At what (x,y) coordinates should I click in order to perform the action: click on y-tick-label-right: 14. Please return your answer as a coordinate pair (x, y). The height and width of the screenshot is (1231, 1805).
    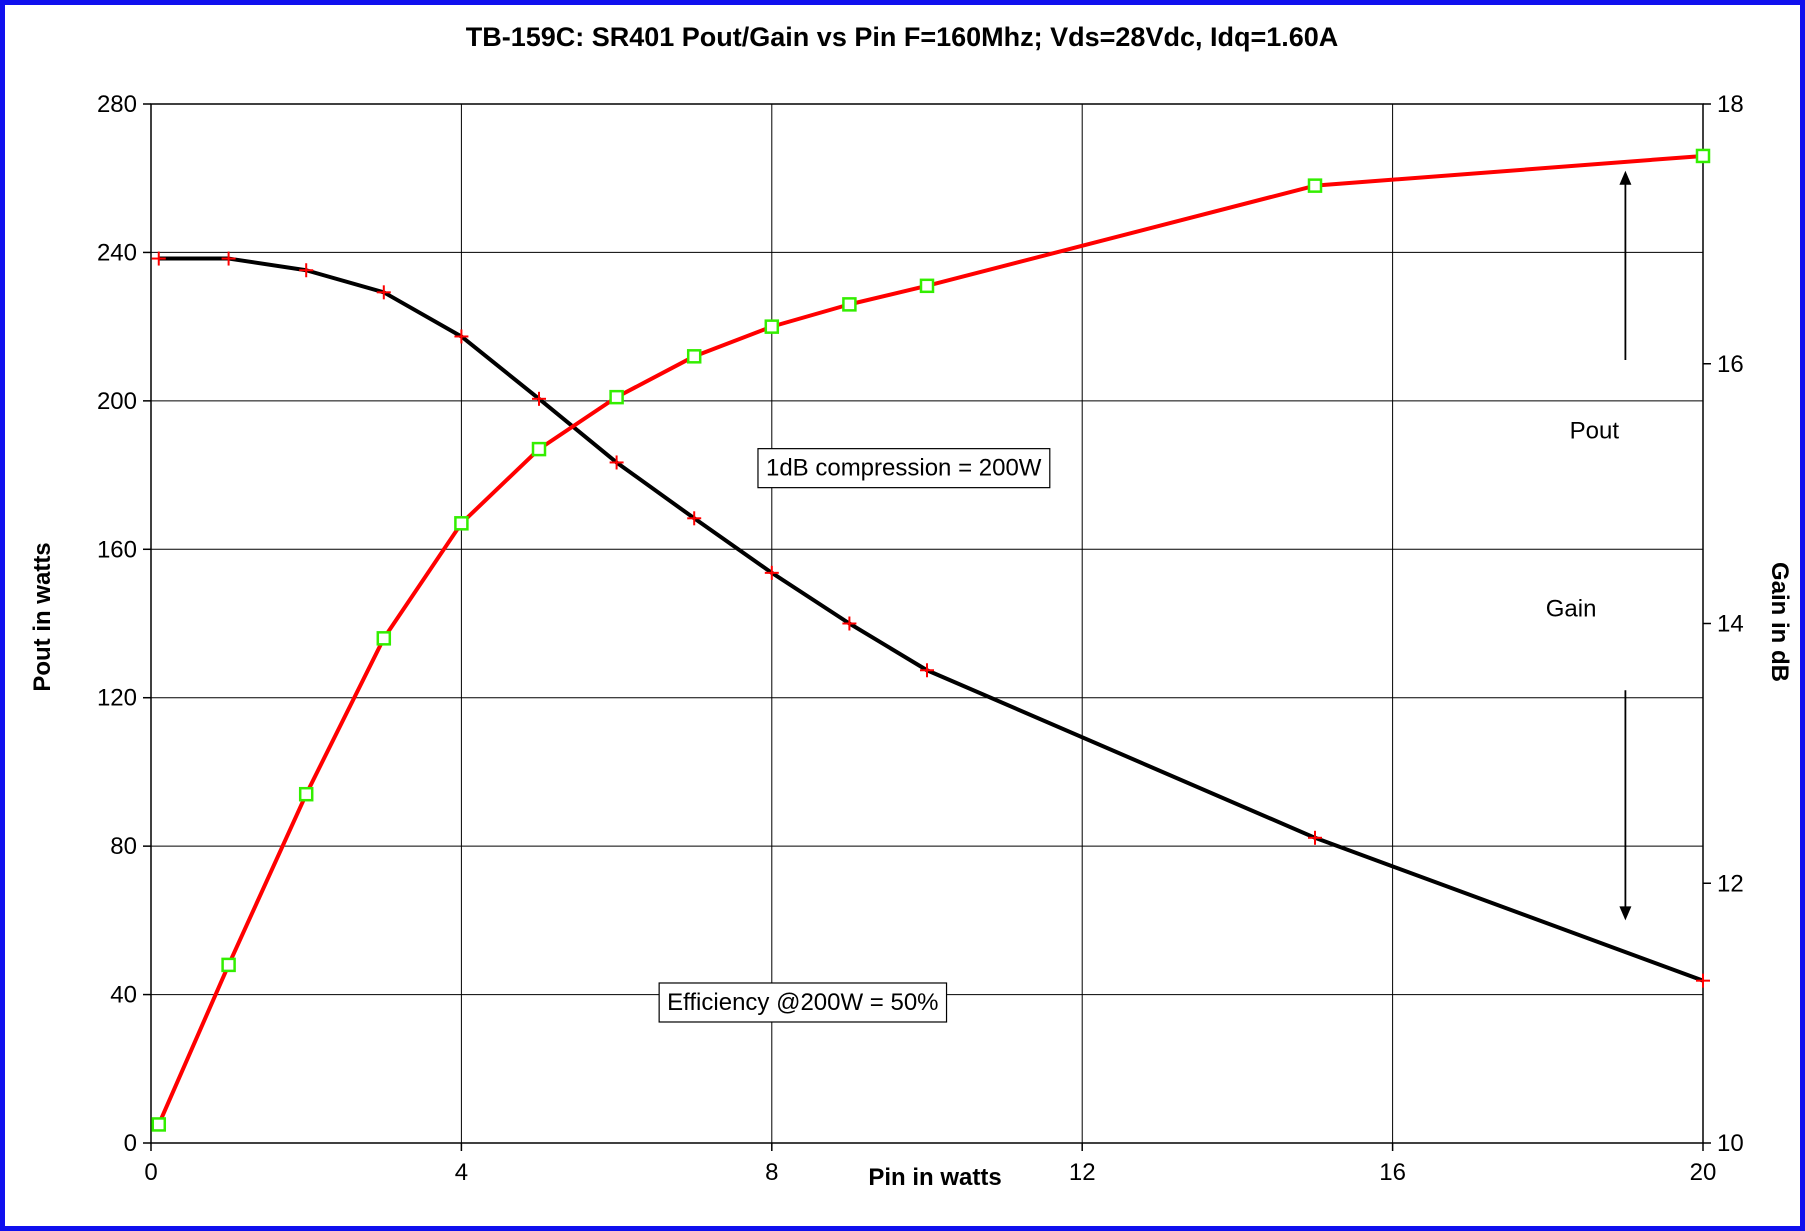
    Looking at the image, I should click on (1730, 624).